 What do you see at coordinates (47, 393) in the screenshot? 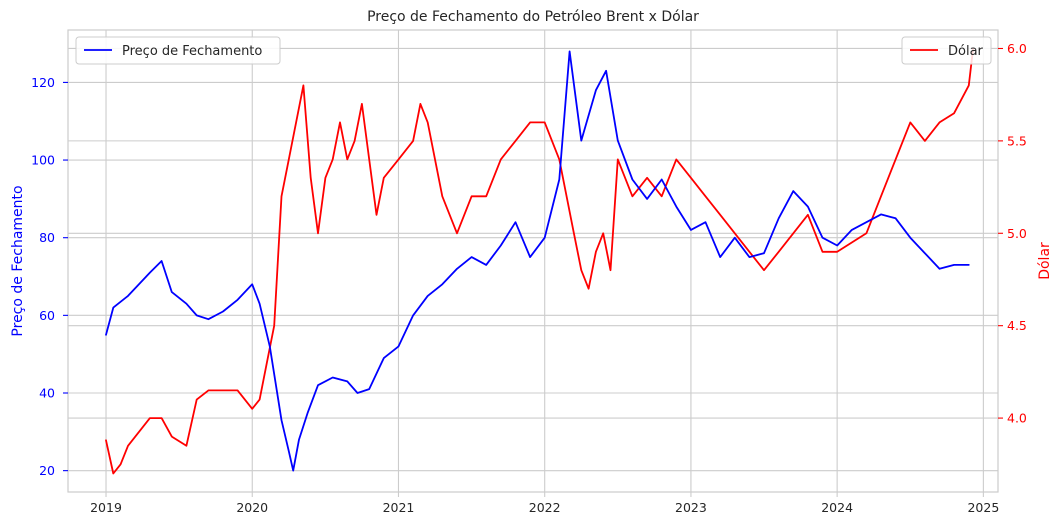
I see `left-tick-label: 40` at bounding box center [47, 393].